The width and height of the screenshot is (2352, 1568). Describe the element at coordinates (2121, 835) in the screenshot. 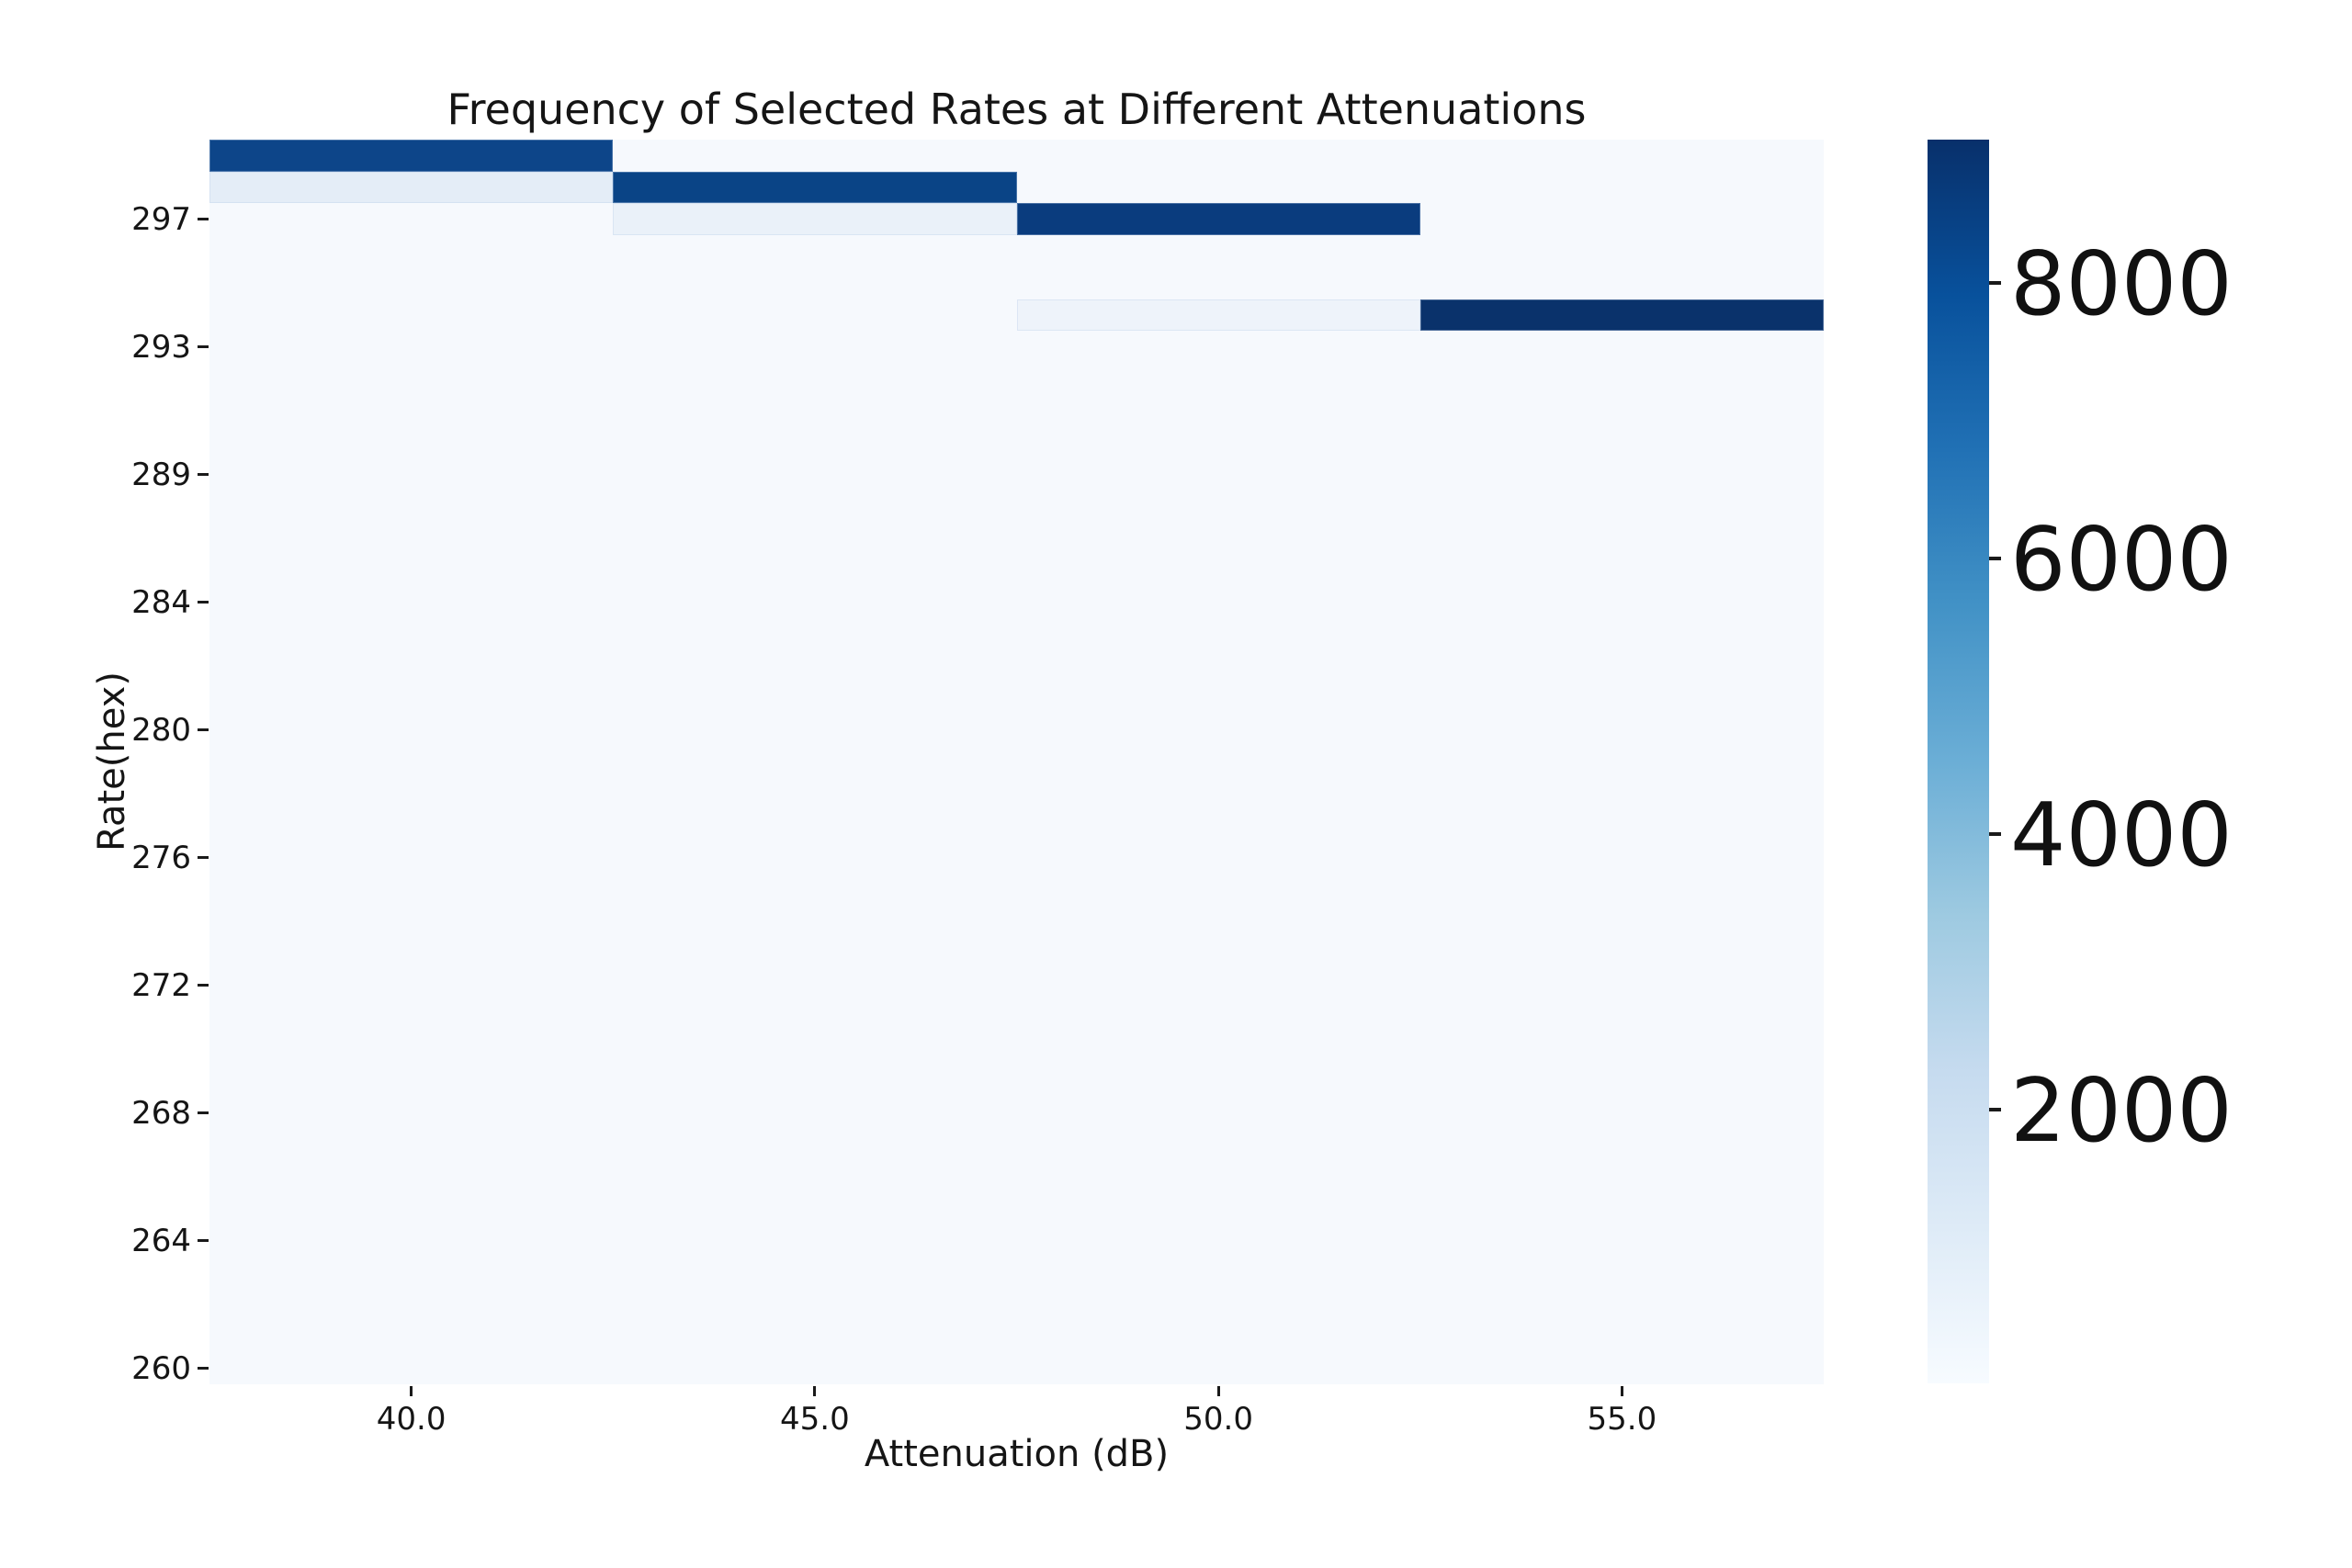

I see `colorbar-tick-label-4000: 4000` at that location.